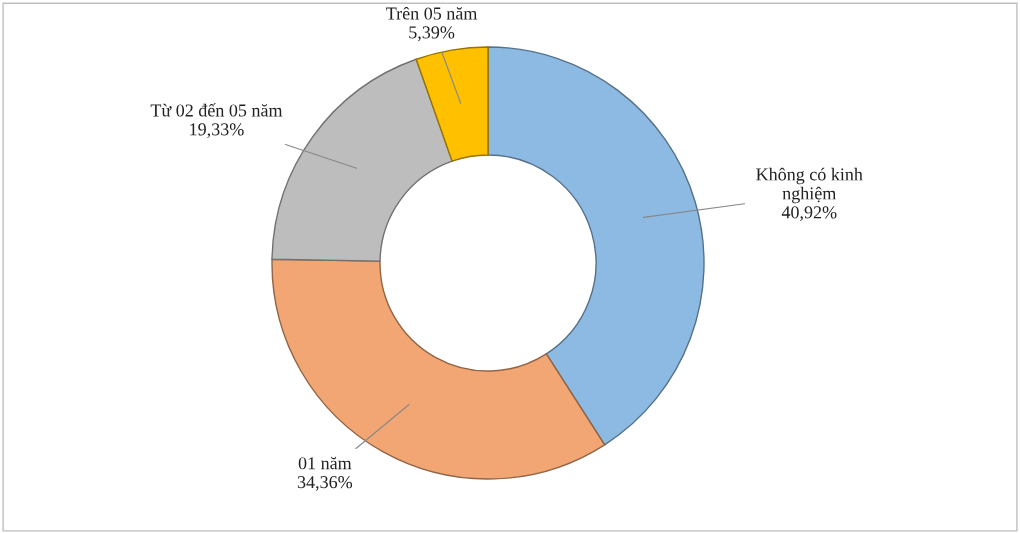 This screenshot has height=533, width=1020. I want to click on data-label: 40,92%, so click(809, 214).